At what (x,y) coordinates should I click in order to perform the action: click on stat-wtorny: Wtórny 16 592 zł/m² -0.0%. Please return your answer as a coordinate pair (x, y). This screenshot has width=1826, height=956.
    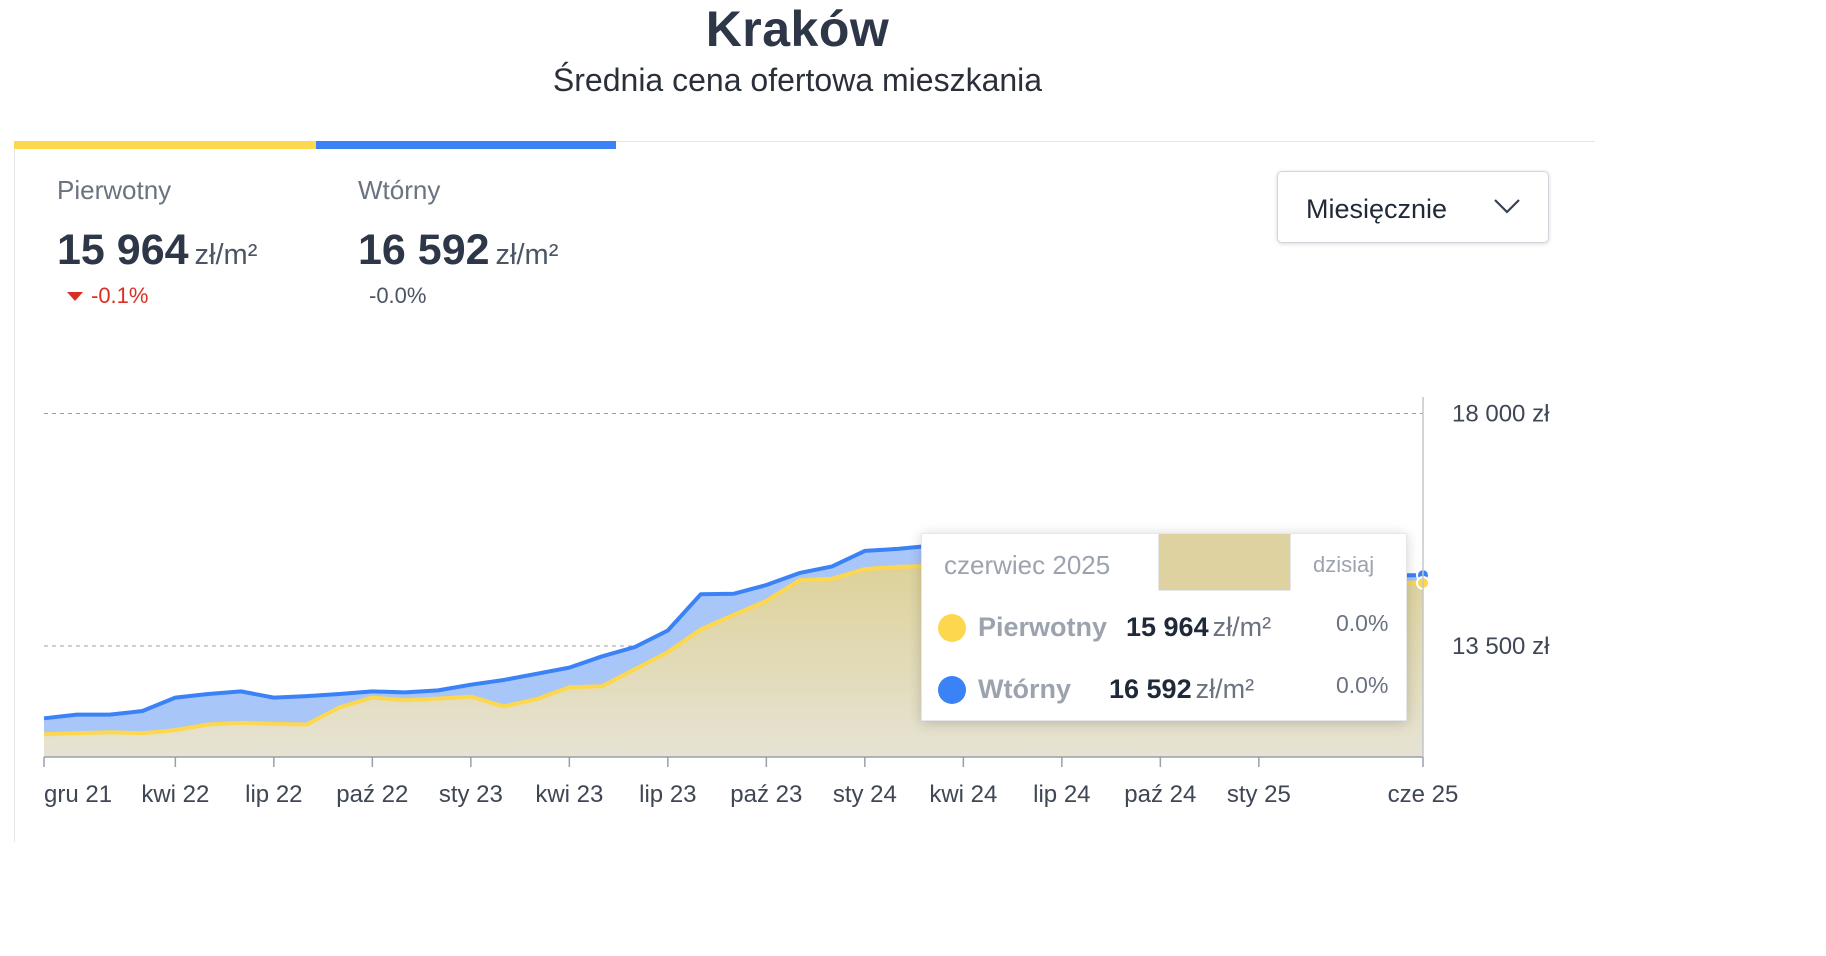
    Looking at the image, I should click on (458, 242).